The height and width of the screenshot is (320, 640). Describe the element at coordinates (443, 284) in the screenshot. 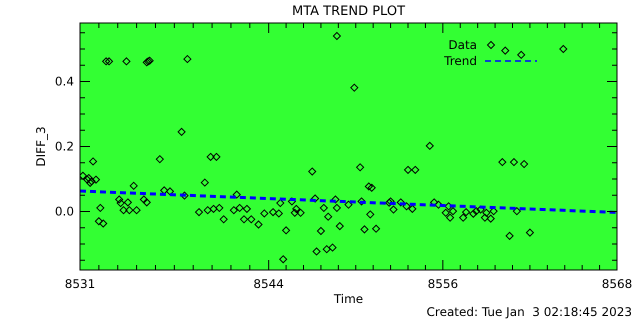

I see `x-tick-label: 8556` at that location.